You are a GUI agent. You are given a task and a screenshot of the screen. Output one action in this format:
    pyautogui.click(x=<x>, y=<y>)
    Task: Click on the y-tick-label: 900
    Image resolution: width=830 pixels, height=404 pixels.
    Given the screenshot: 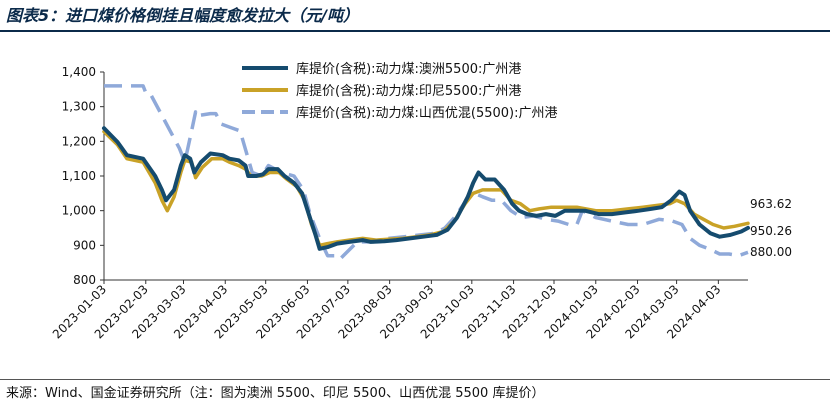 What is the action you would take?
    pyautogui.click(x=84, y=245)
    